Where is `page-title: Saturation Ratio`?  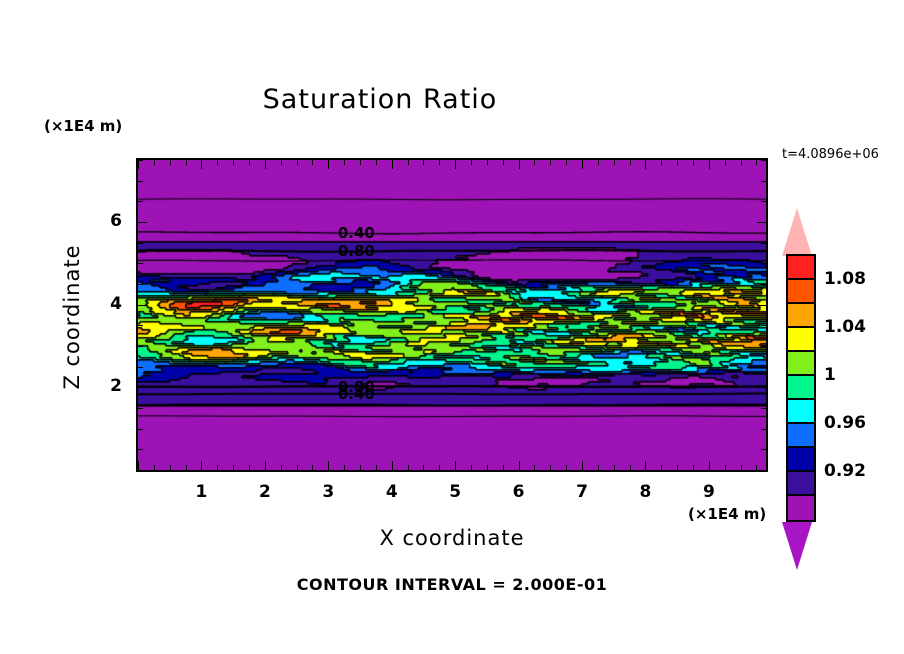
page-title: Saturation Ratio is located at coordinates (380, 99).